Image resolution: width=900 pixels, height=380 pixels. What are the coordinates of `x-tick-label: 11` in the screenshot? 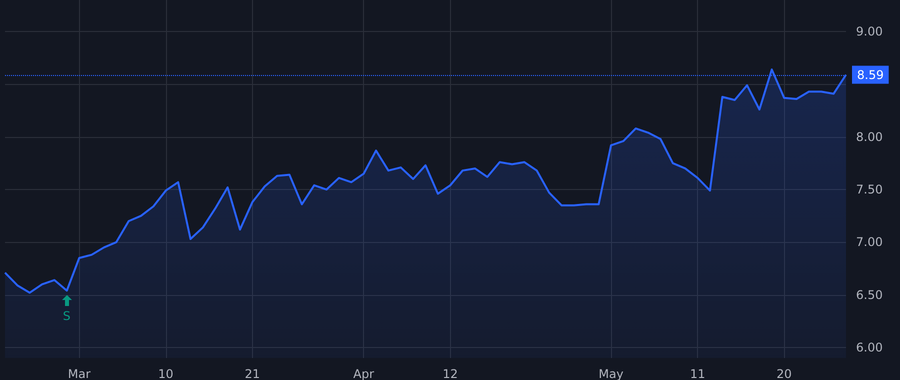 It's located at (698, 373).